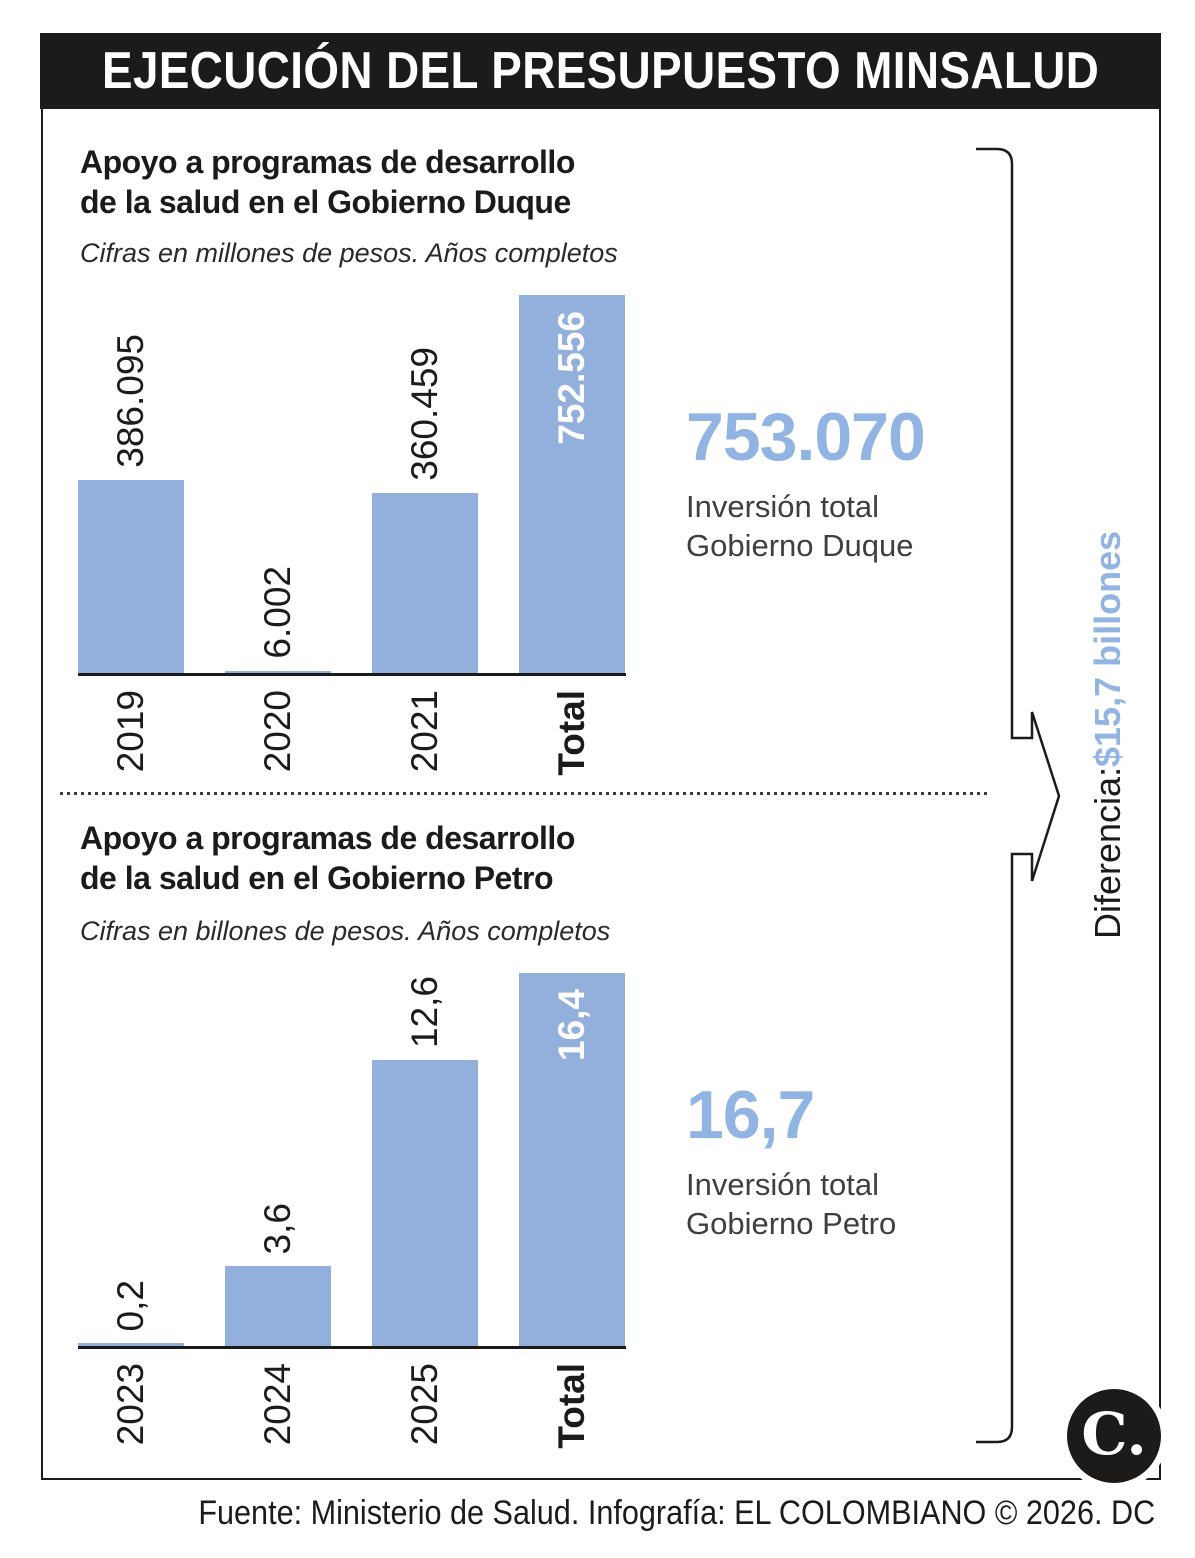 The width and height of the screenshot is (1195, 1558). I want to click on x-label-text: 2023, so click(130, 1404).